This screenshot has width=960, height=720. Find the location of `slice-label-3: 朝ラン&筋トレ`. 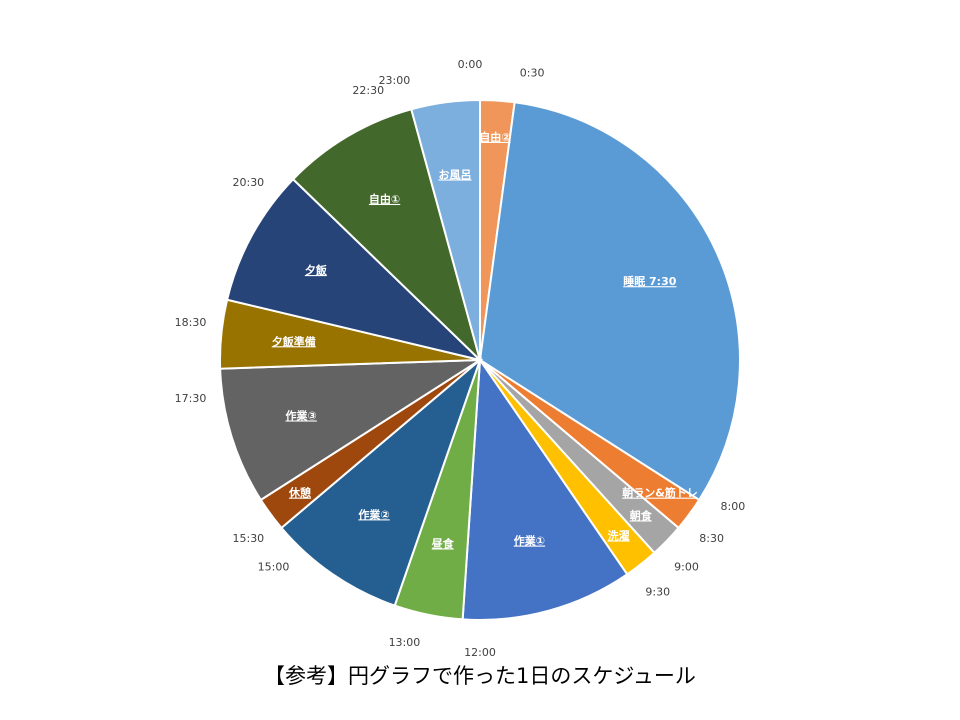

slice-label-3: 朝ラン&筋トレ is located at coordinates (660, 493).